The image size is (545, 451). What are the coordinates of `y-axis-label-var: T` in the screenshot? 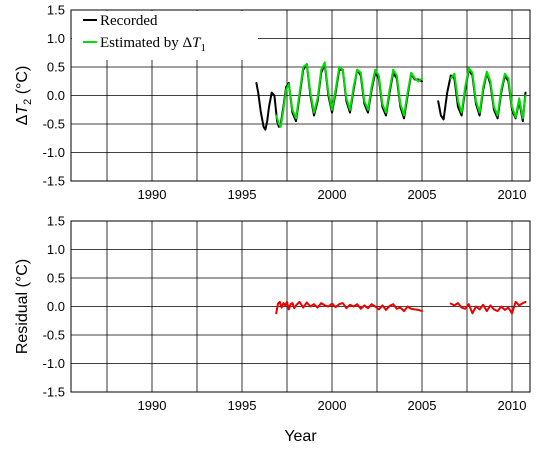 It's located at (22, 109).